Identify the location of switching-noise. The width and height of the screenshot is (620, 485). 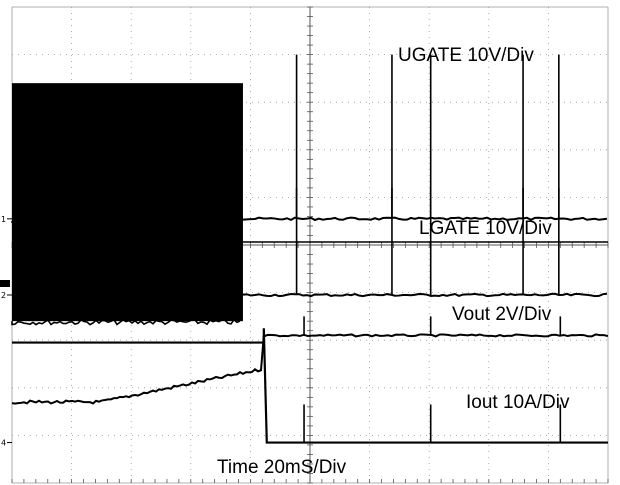
(126, 322).